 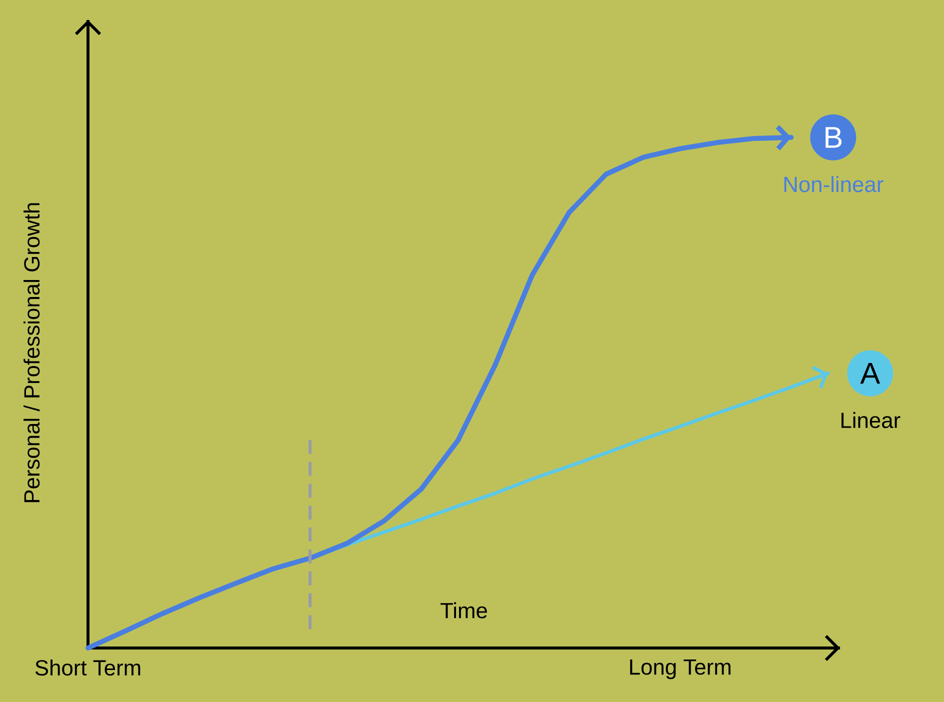 I want to click on x-tick-label: Long Term, so click(x=680, y=670).